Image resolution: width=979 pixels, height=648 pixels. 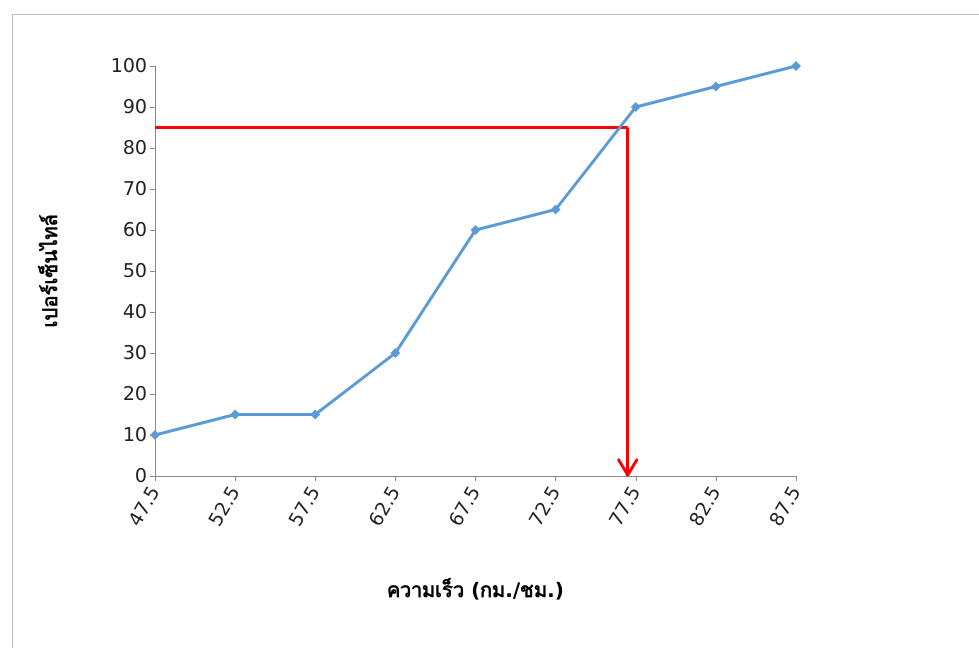 I want to click on y-tick-label: 80, so click(x=134, y=148).